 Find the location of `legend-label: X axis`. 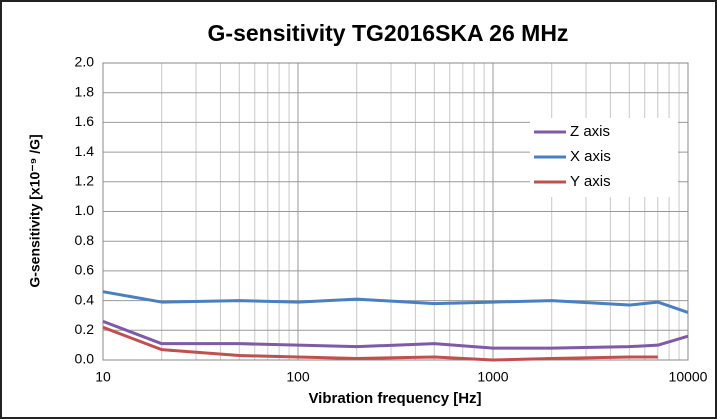

legend-label: X axis is located at coordinates (590, 156).